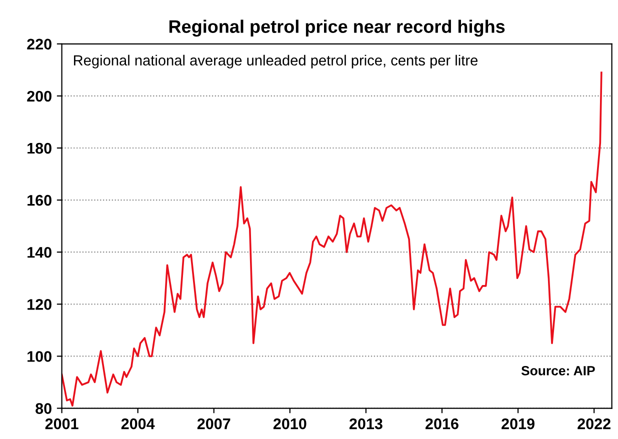  What do you see at coordinates (213, 424) in the screenshot?
I see `x-tick-label: 2007` at bounding box center [213, 424].